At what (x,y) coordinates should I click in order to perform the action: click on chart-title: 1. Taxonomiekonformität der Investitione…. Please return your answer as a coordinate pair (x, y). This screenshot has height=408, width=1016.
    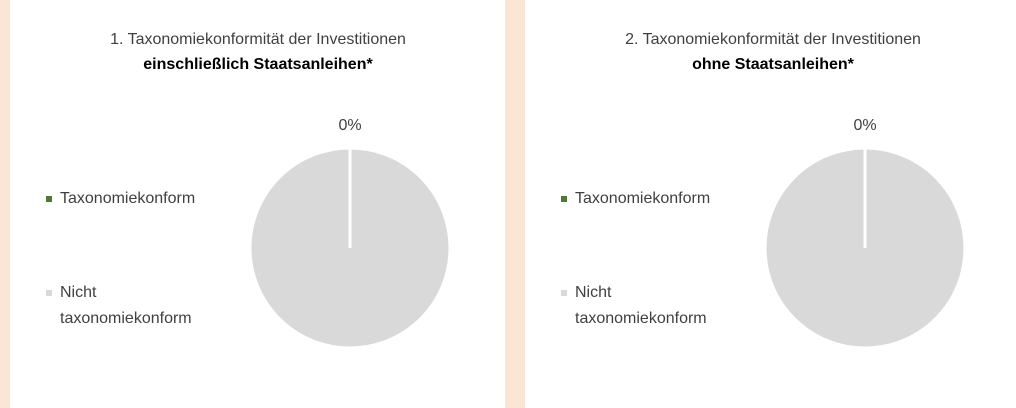
    Looking at the image, I should click on (258, 39).